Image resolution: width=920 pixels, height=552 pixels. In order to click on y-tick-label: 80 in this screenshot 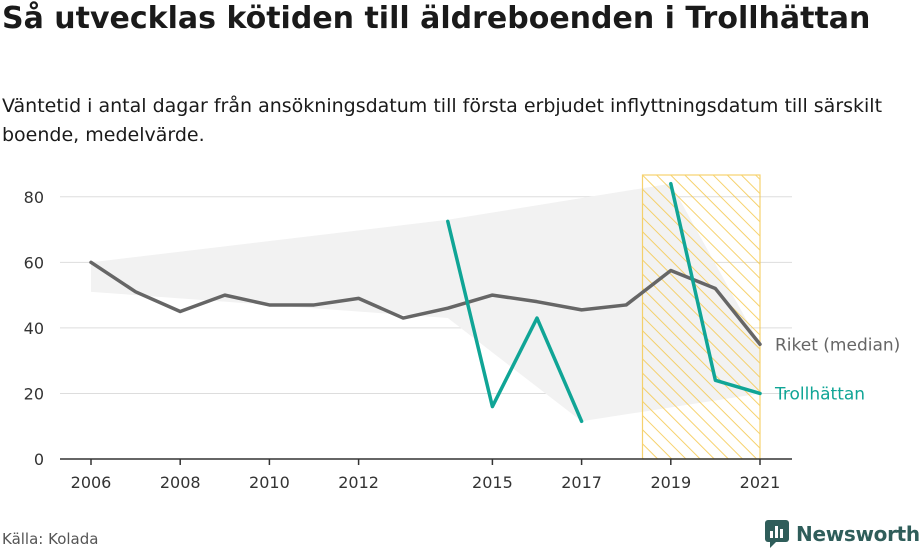, I will do `click(34, 197)`.